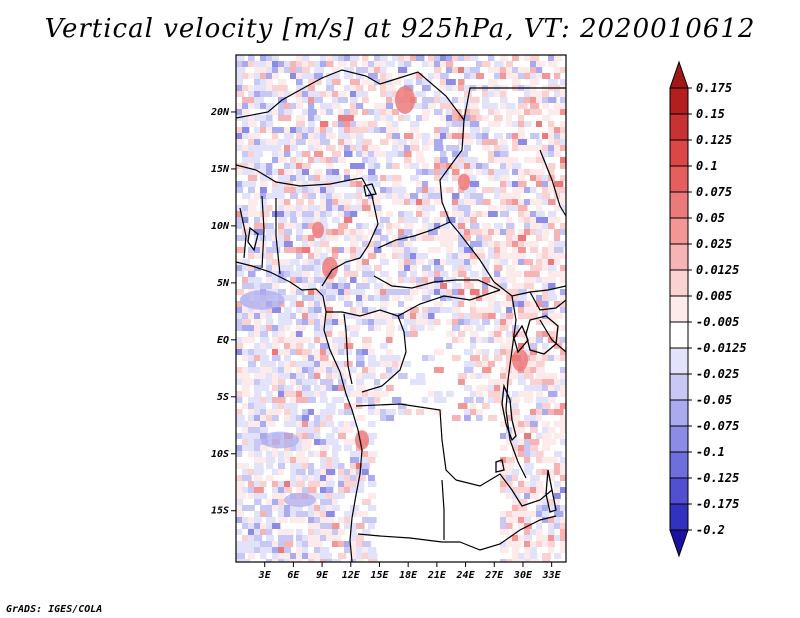  I want to click on colorbar-label: 0.1, so click(707, 166).